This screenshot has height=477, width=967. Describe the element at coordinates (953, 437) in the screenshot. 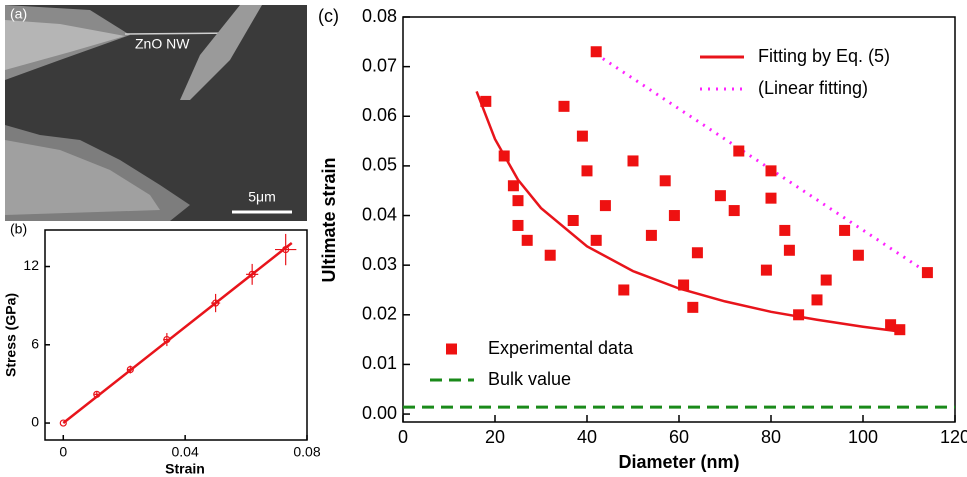

I see `x-tick-label: 120` at that location.